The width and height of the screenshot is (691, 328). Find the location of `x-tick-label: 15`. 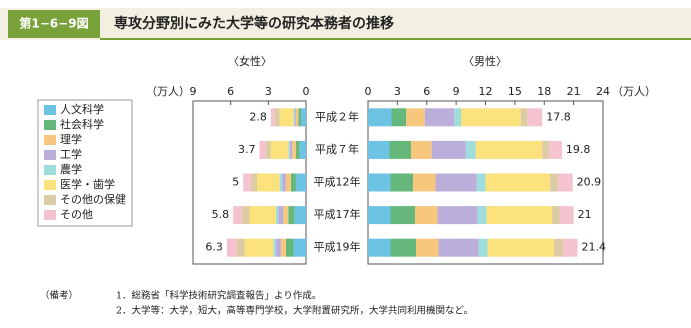

x-tick-label: 15 is located at coordinates (515, 91).